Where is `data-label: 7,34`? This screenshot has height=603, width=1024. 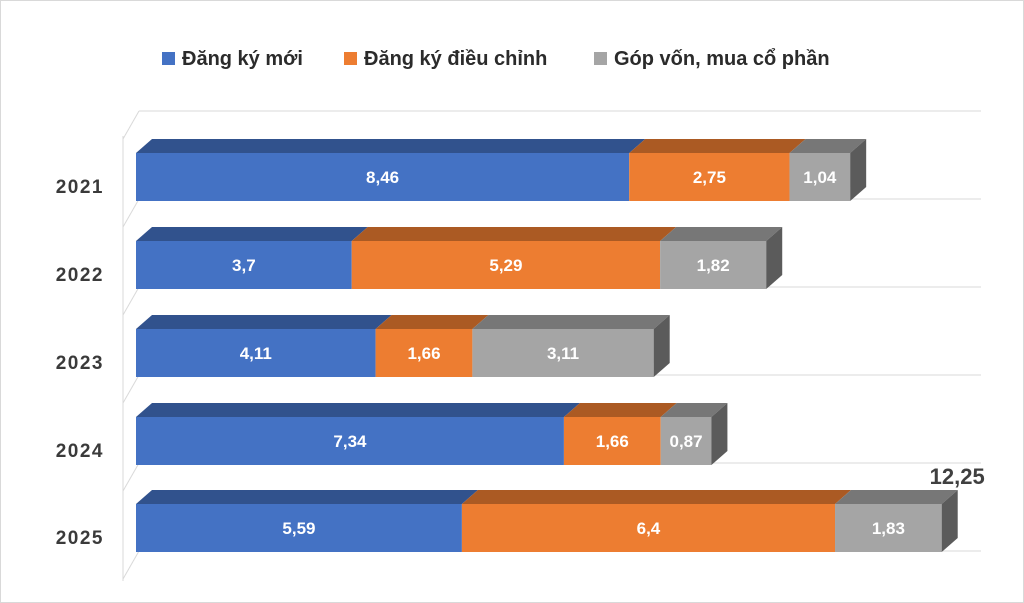 data-label: 7,34 is located at coordinates (350, 441).